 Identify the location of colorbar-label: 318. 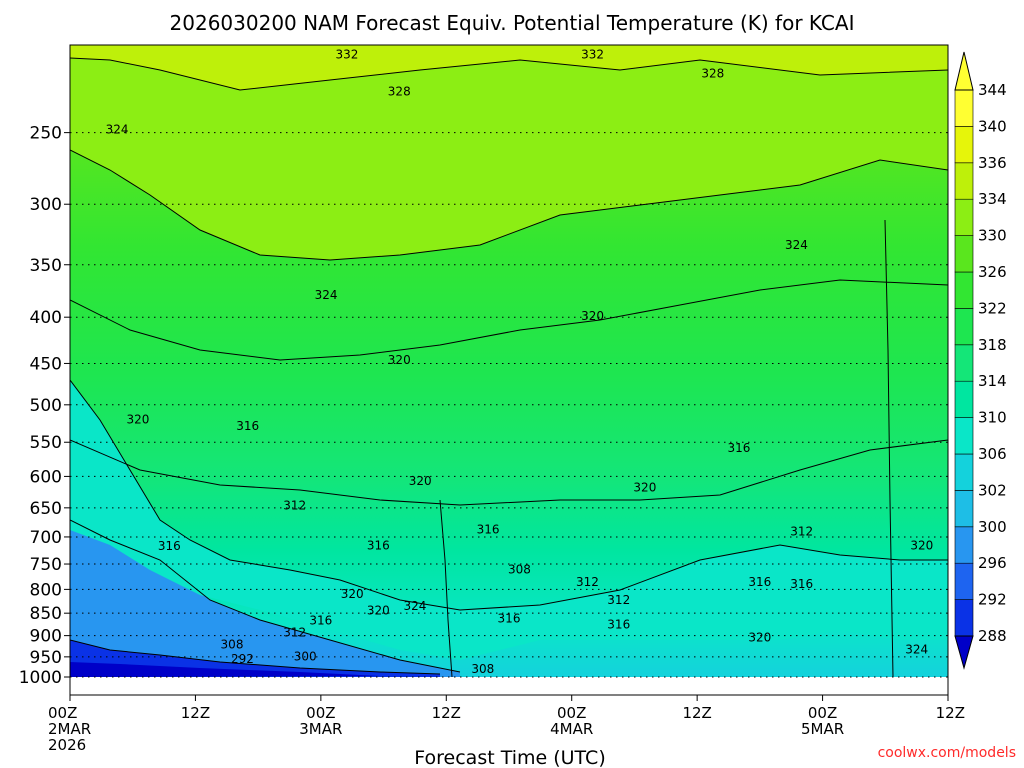
(992, 345).